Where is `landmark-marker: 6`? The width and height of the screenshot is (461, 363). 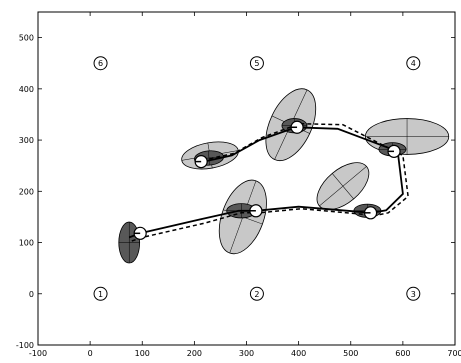
landmark-marker: 6 is located at coordinates (100, 63).